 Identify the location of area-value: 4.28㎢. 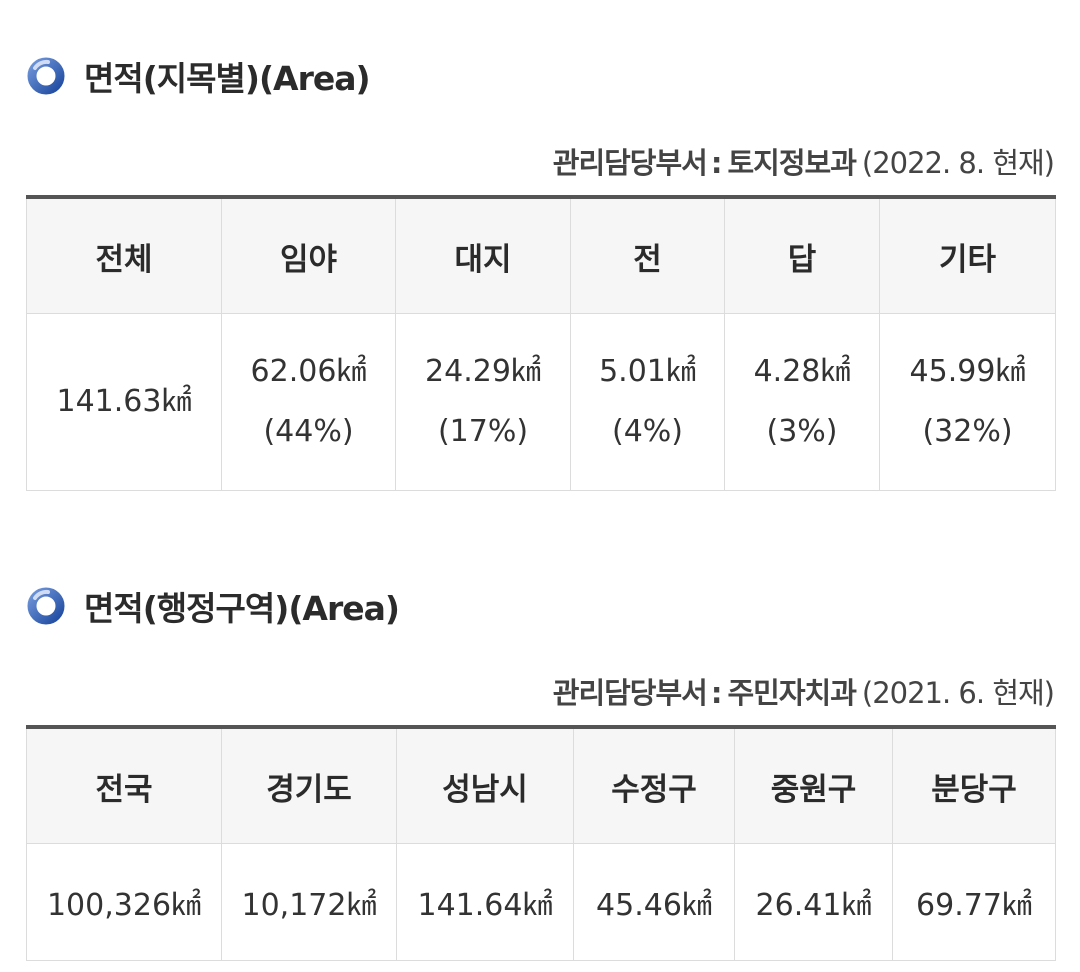
(802, 371).